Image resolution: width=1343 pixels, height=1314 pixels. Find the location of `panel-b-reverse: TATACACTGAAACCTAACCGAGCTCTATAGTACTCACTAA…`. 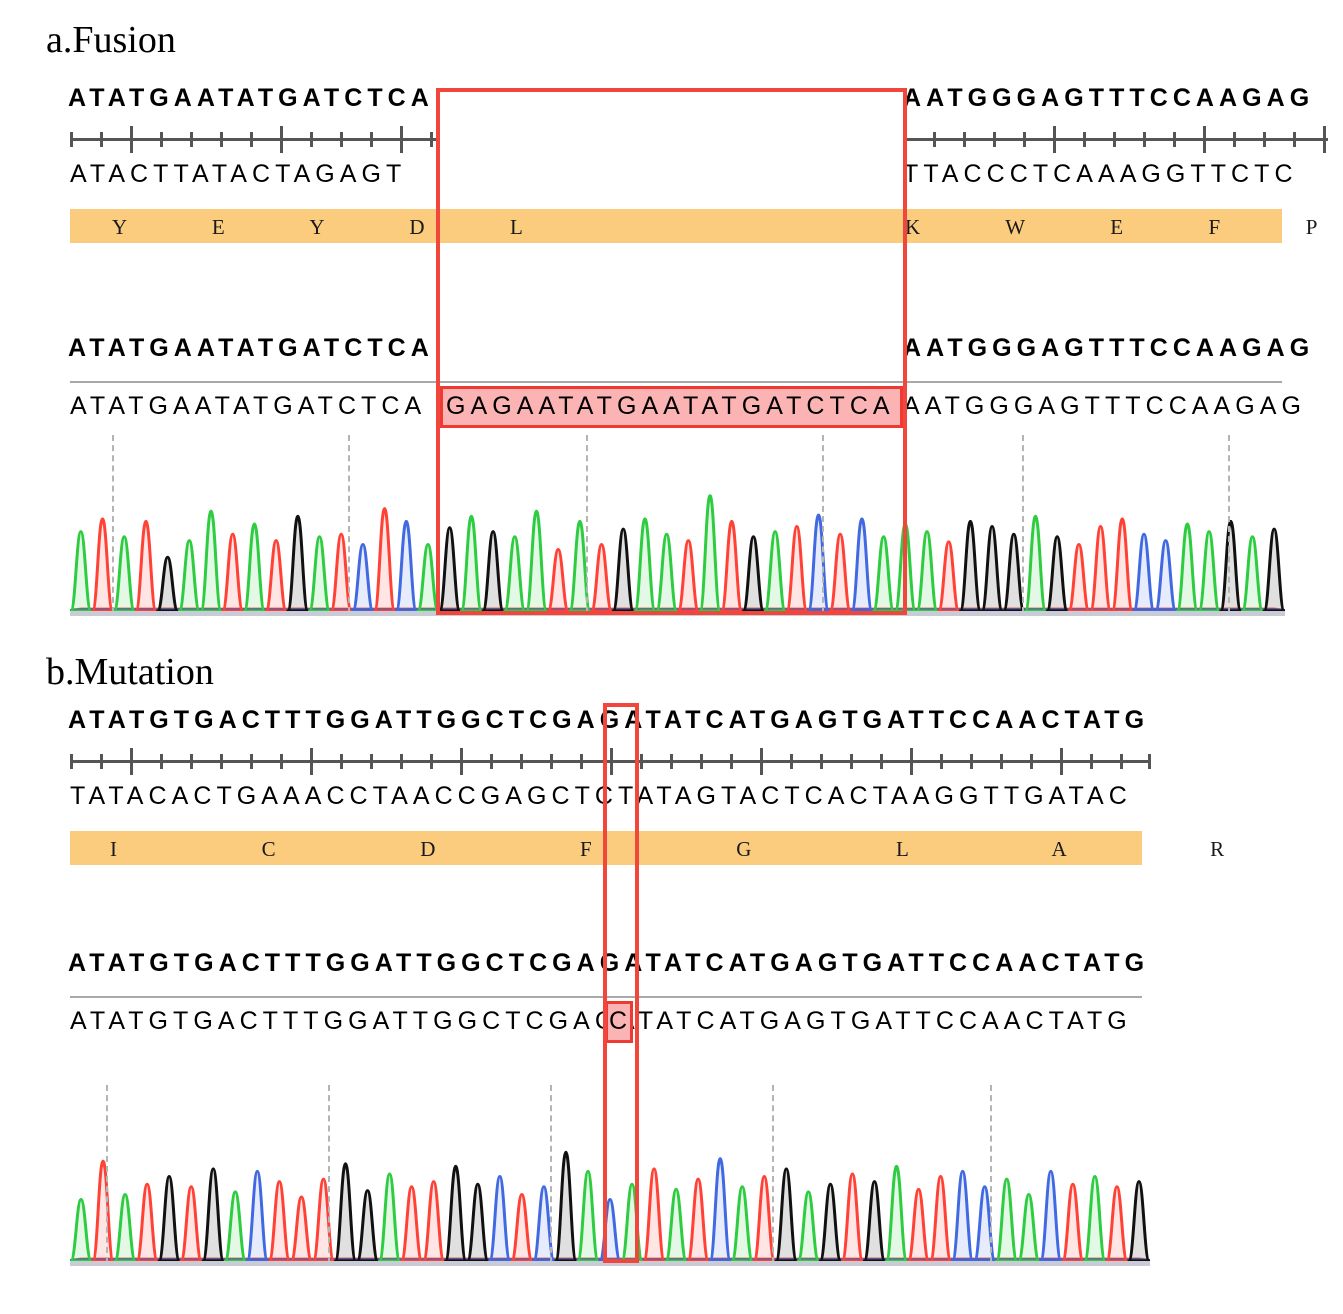

panel-b-reverse: TATACACTGAAACCTAACCGAGCTCTATAGTACTCACTAA… is located at coordinates (601, 796).